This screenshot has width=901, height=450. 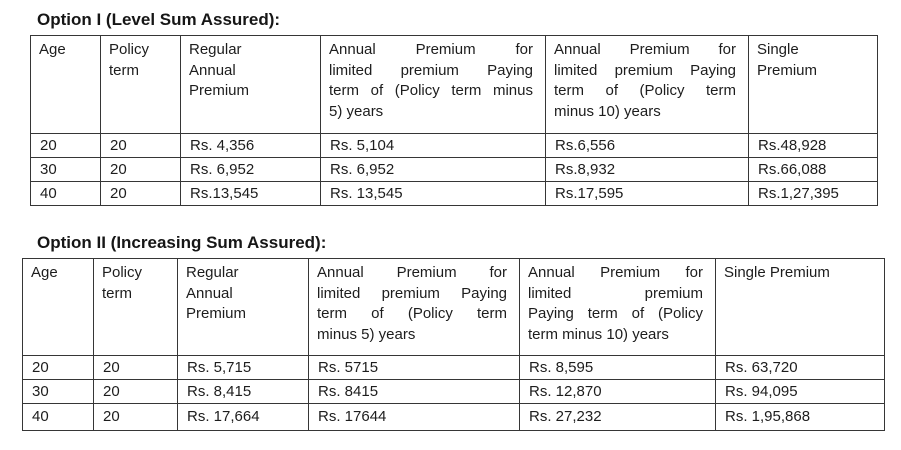 What do you see at coordinates (813, 169) in the screenshot?
I see `cell-single-premium: Rs.66,088` at bounding box center [813, 169].